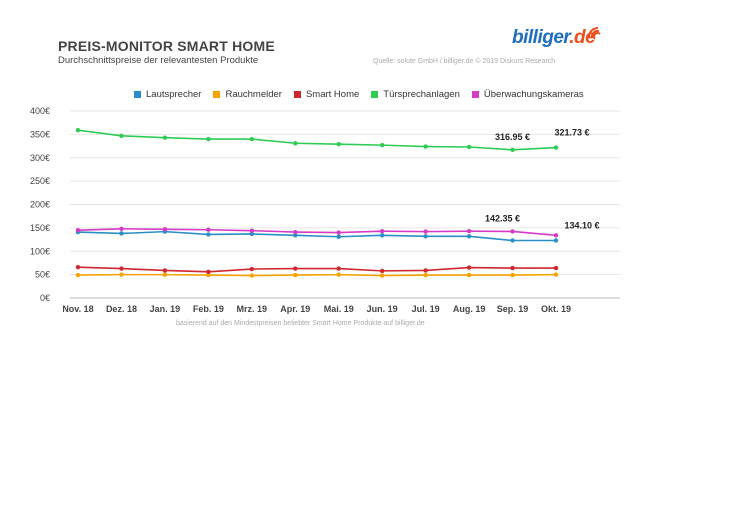 The height and width of the screenshot is (530, 750). Describe the element at coordinates (469, 309) in the screenshot. I see `x-tick-label: Aug. 19` at that location.